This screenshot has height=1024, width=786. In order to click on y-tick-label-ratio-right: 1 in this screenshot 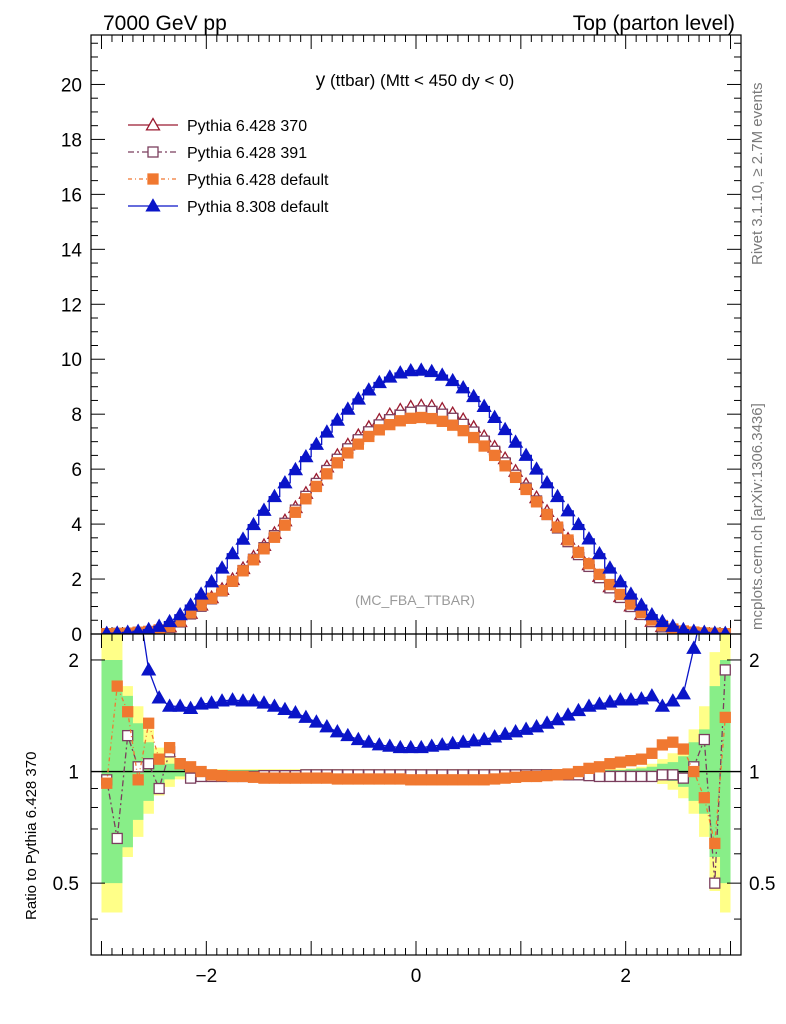, I will do `click(754, 773)`.